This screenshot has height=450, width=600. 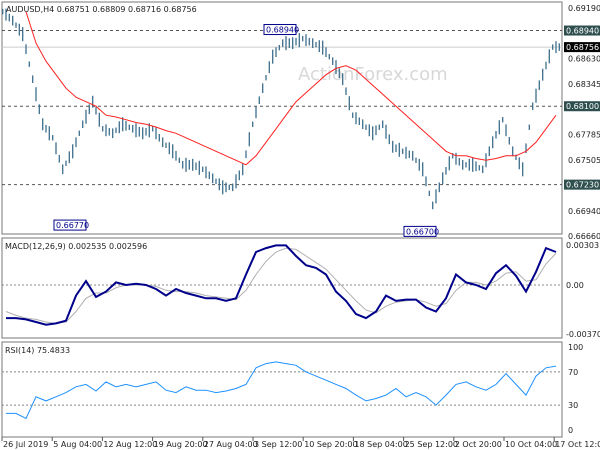 I want to click on macd-tick-1: 0.00, so click(x=575, y=285).